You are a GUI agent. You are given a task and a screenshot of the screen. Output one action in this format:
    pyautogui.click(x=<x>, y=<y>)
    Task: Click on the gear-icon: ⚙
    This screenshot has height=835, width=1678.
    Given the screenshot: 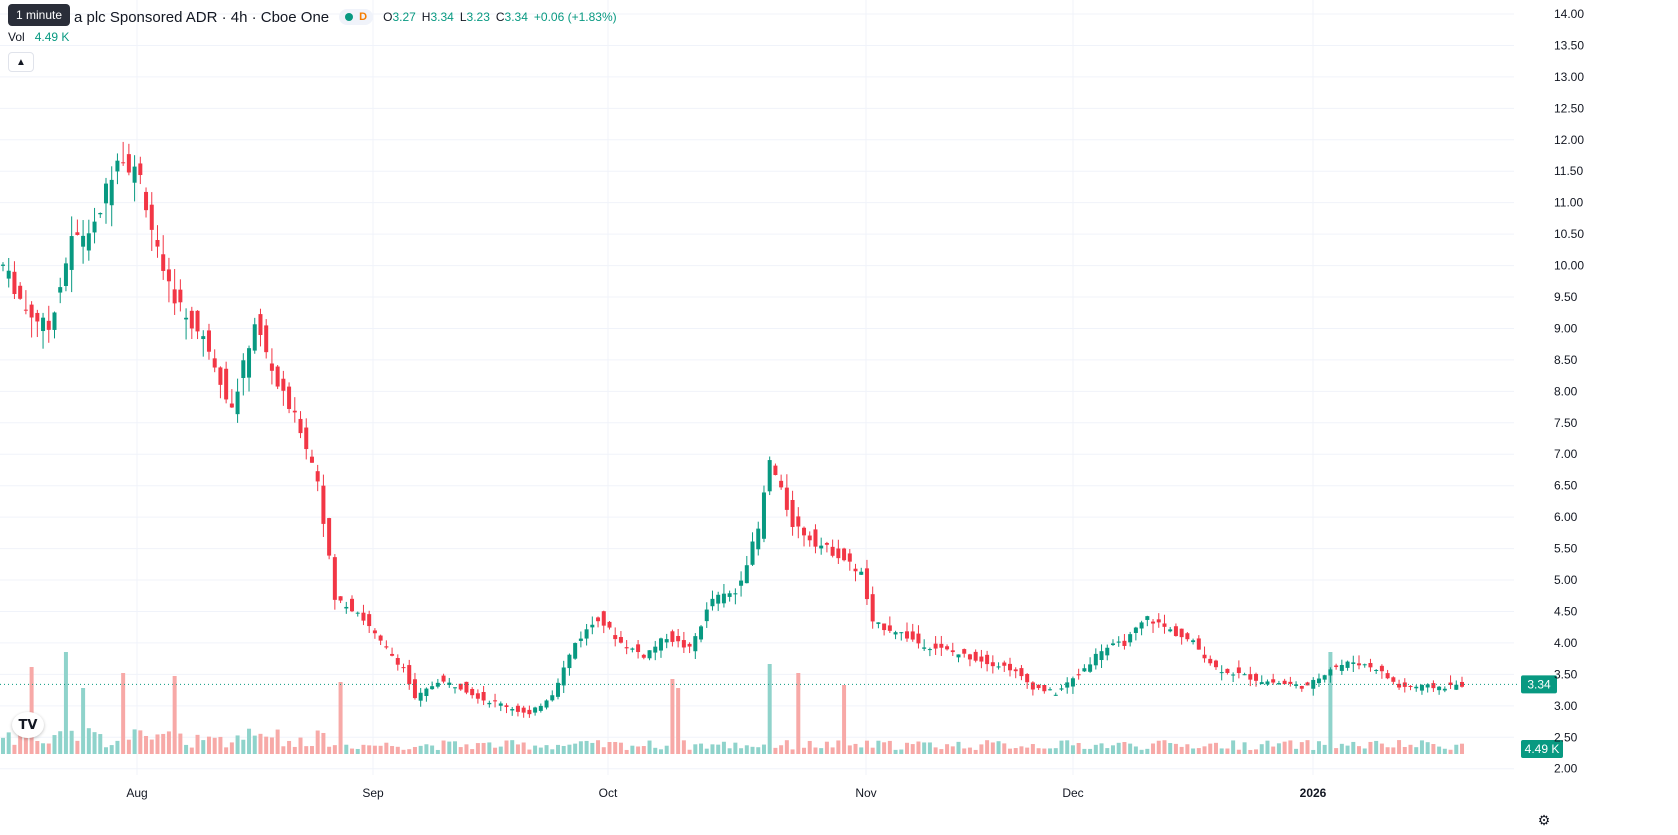 What is the action you would take?
    pyautogui.click(x=1544, y=819)
    